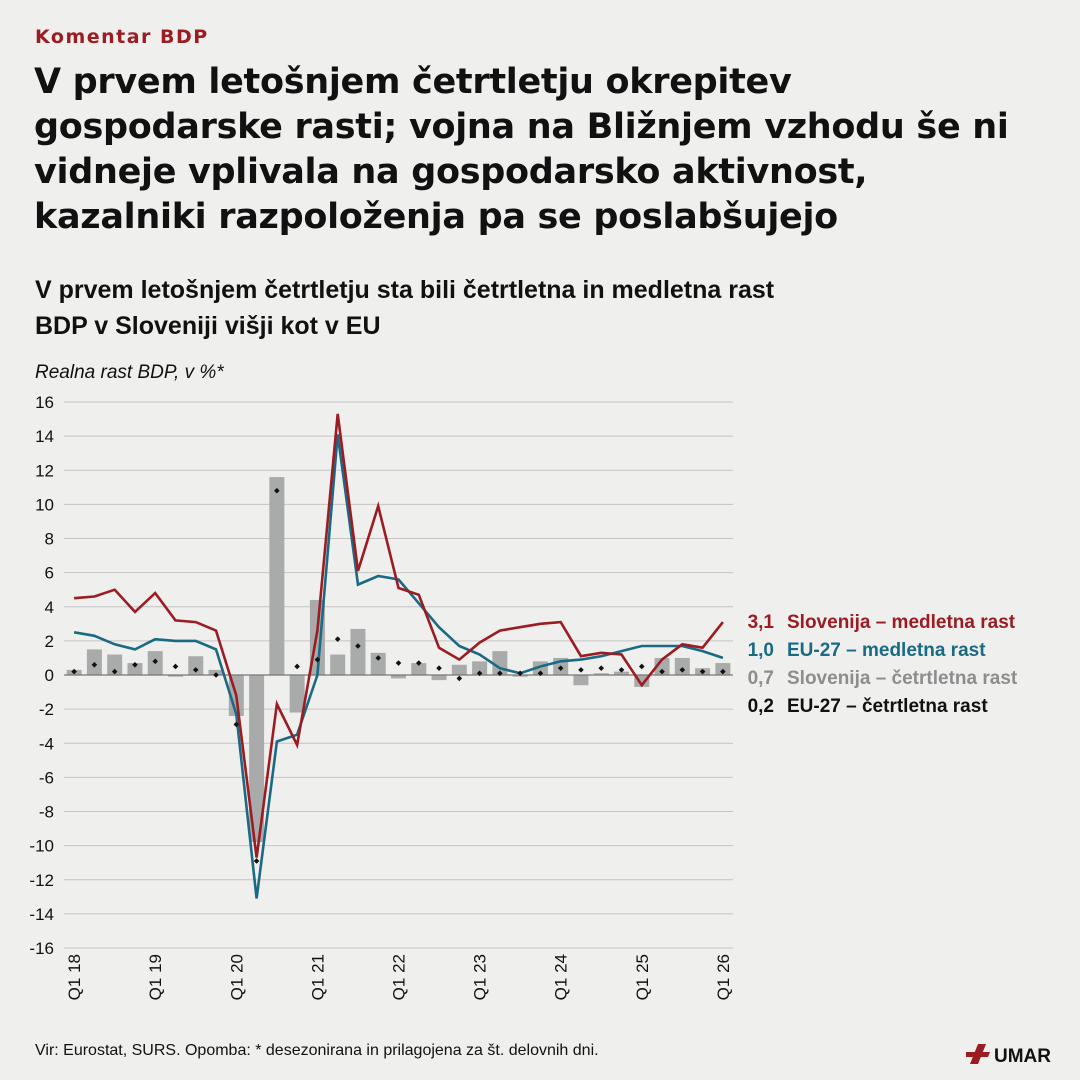  Describe the element at coordinates (761, 706) in the screenshot. I see `legend-value: 0,2` at that location.